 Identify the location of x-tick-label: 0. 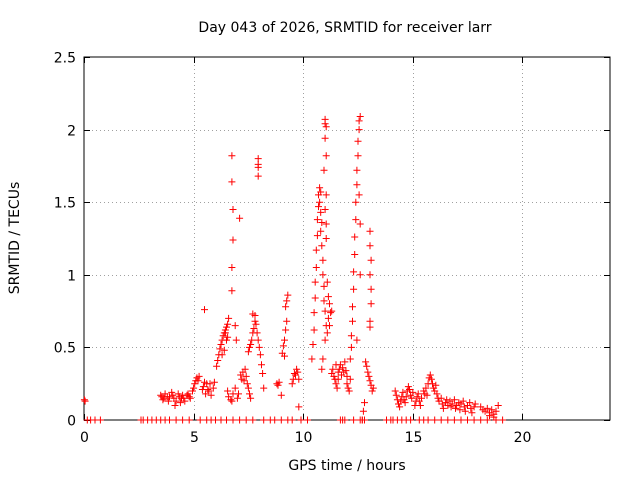
(84, 438).